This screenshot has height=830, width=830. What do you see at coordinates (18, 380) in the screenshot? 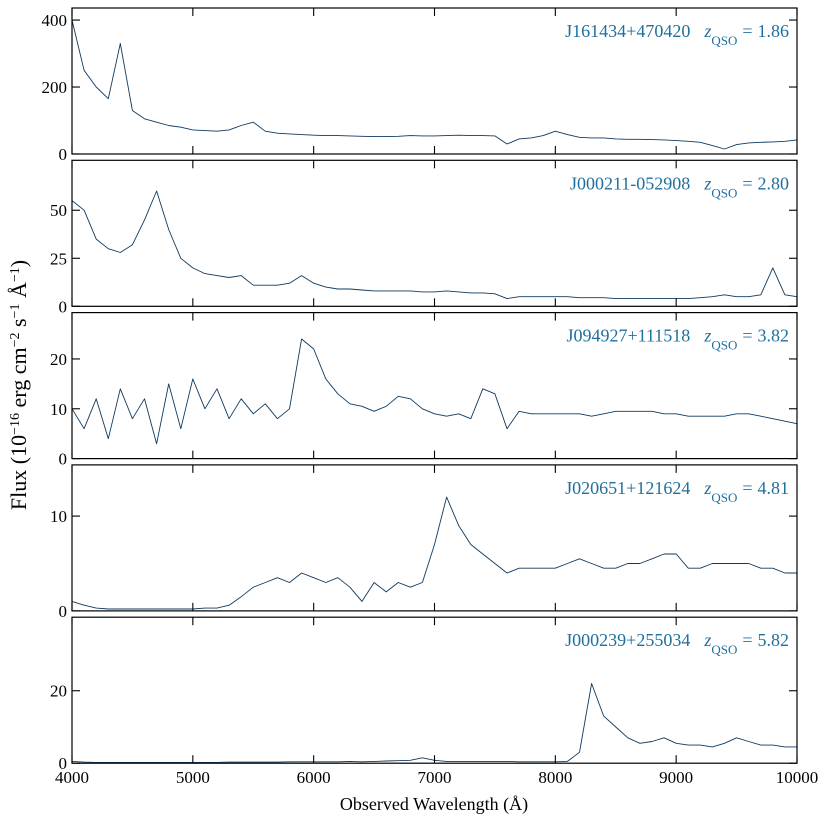
I see `y-label-text: erg cm` at bounding box center [18, 380].